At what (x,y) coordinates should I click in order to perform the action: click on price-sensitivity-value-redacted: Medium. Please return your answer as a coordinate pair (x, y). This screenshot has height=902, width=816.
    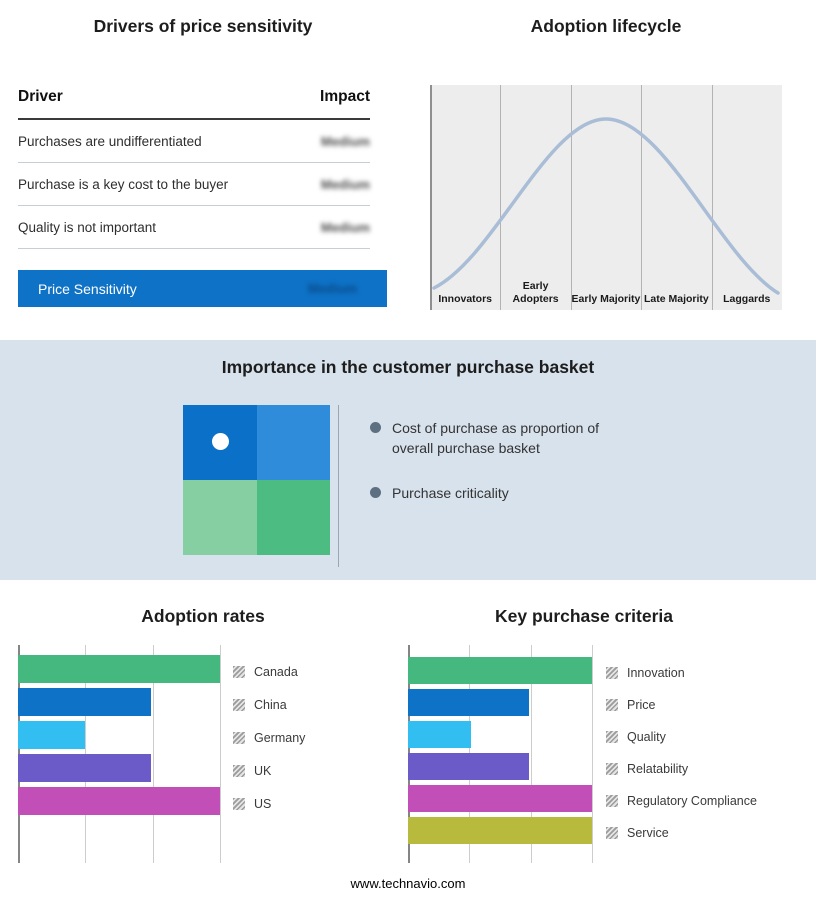
    Looking at the image, I should click on (332, 288).